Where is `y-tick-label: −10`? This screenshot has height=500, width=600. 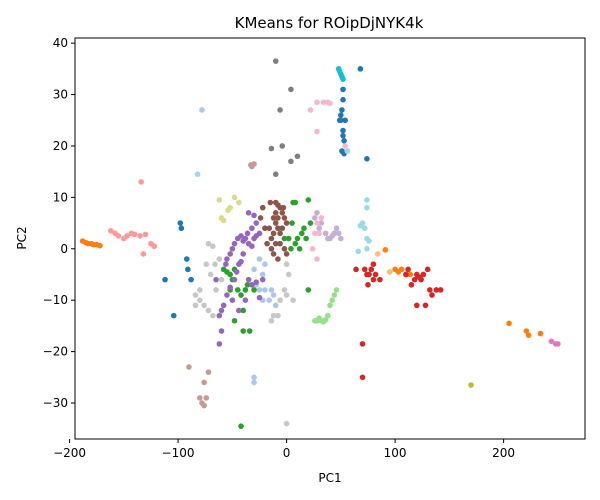
y-tick-label: −10 is located at coordinates (55, 300).